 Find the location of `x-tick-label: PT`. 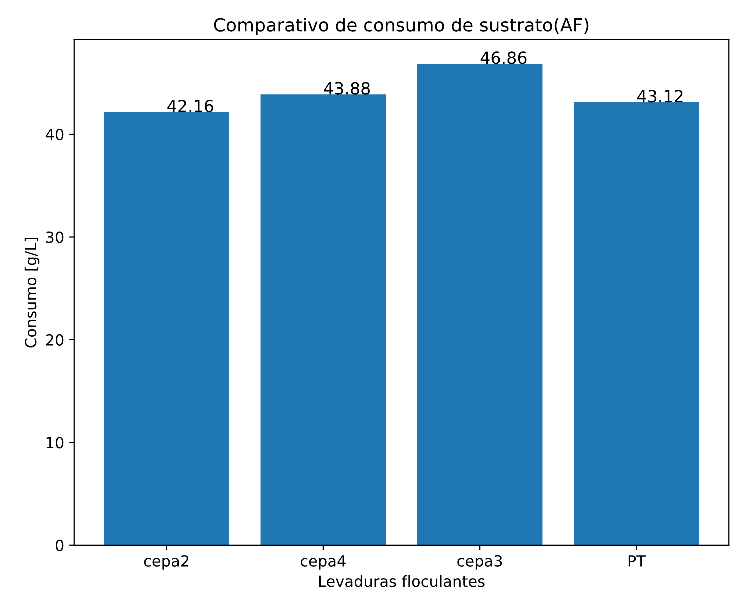

x-tick-label: PT is located at coordinates (637, 561).